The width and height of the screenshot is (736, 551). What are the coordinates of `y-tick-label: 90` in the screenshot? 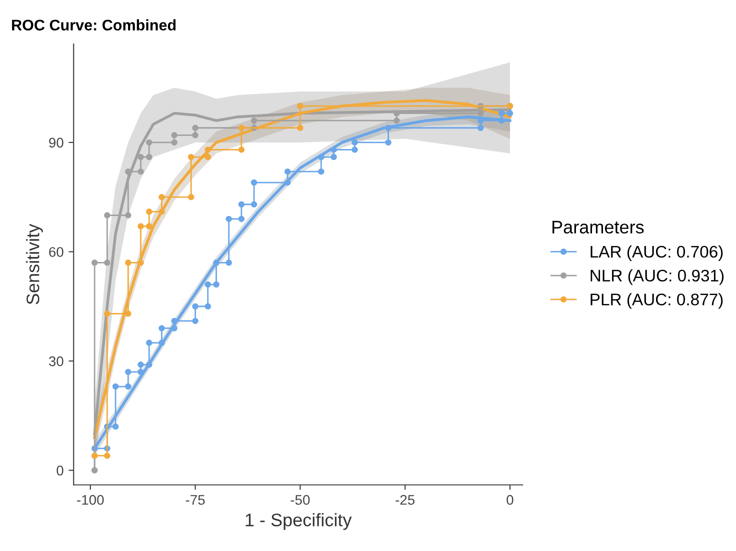 It's located at (56, 143).